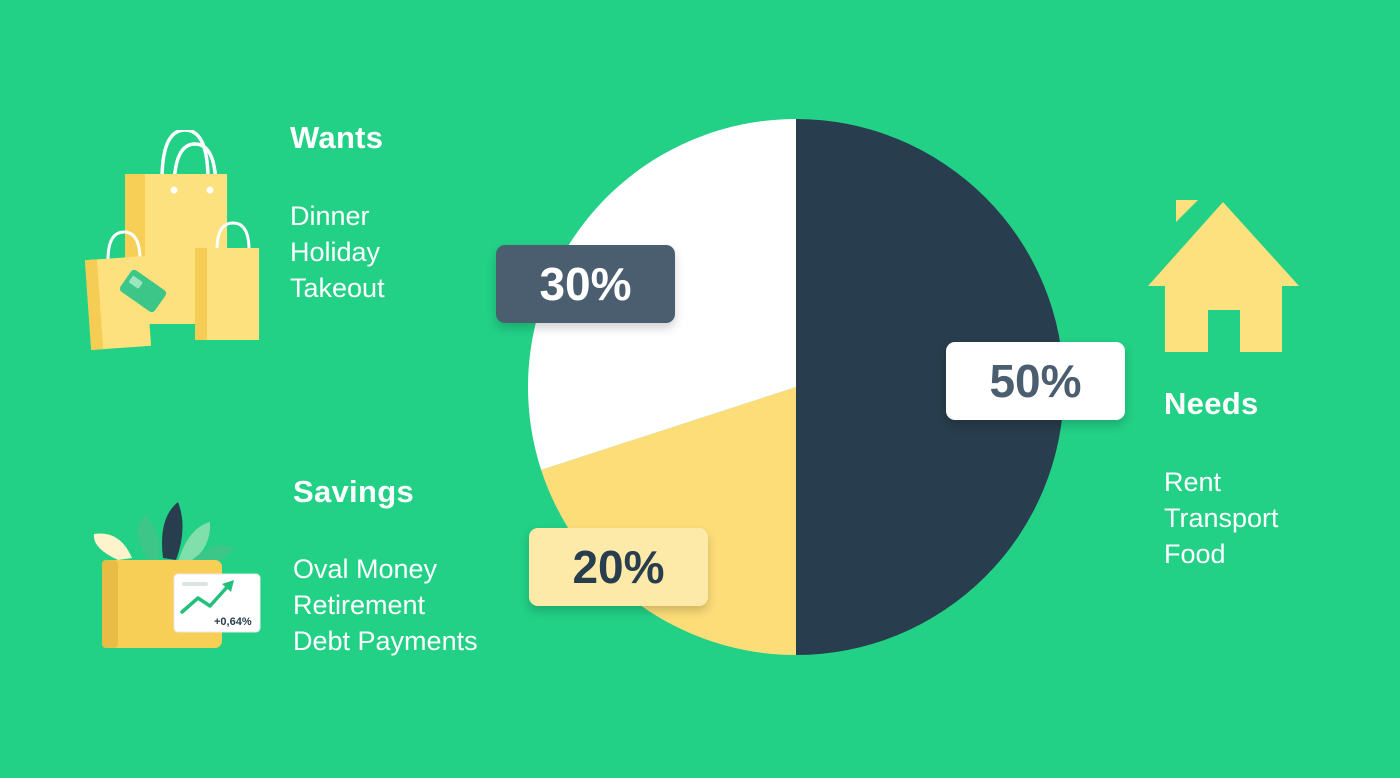 The width and height of the screenshot is (1400, 778). Describe the element at coordinates (359, 605) in the screenshot. I see `list-item: Retirement` at that location.